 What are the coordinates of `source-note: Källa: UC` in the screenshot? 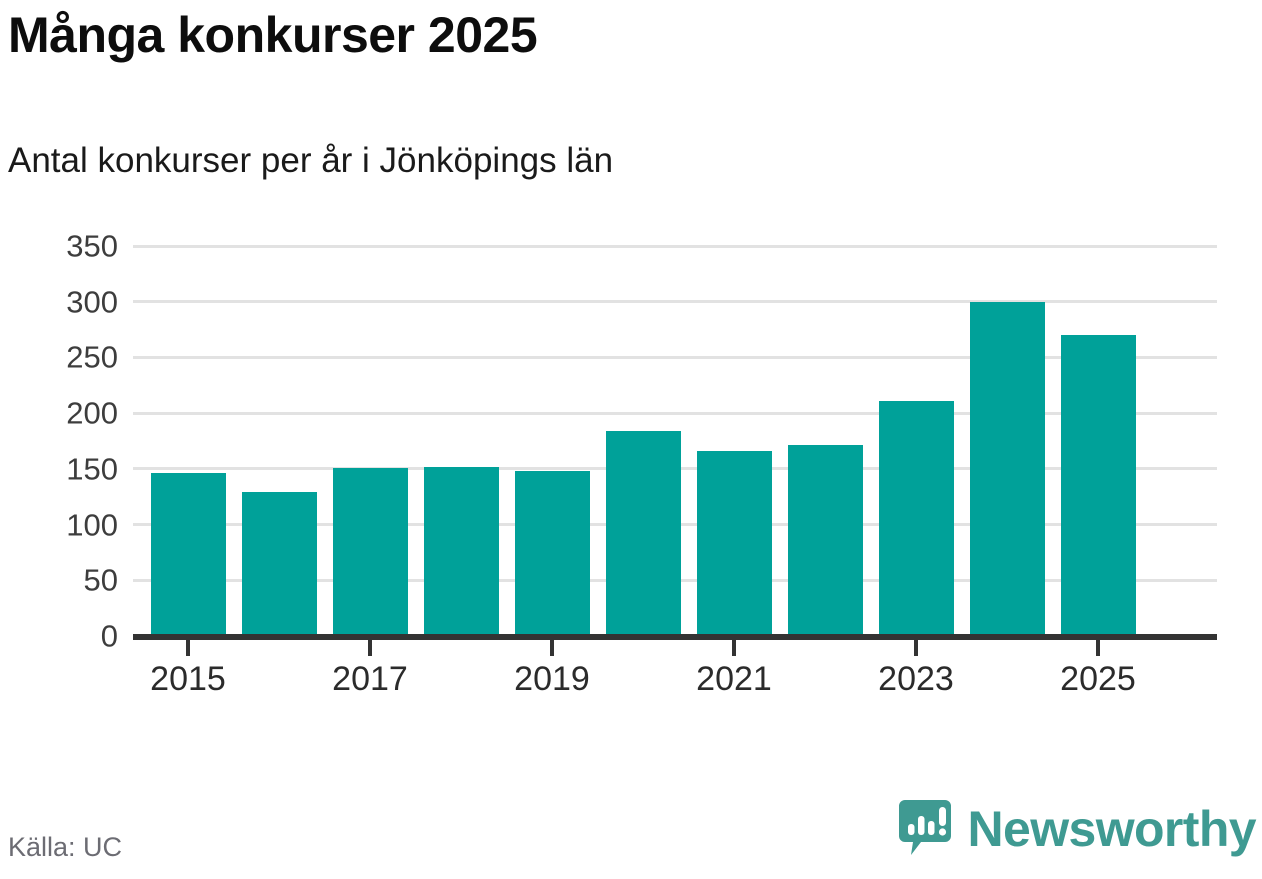 It's located at (65, 847).